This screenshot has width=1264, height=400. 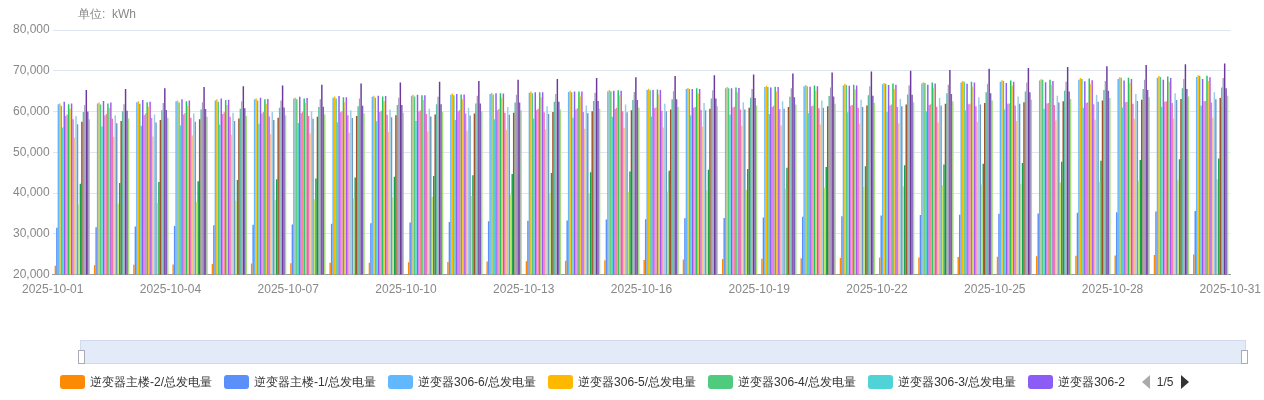 What do you see at coordinates (1112, 289) in the screenshot?
I see `x-tick-label: 2025-10-28` at bounding box center [1112, 289].